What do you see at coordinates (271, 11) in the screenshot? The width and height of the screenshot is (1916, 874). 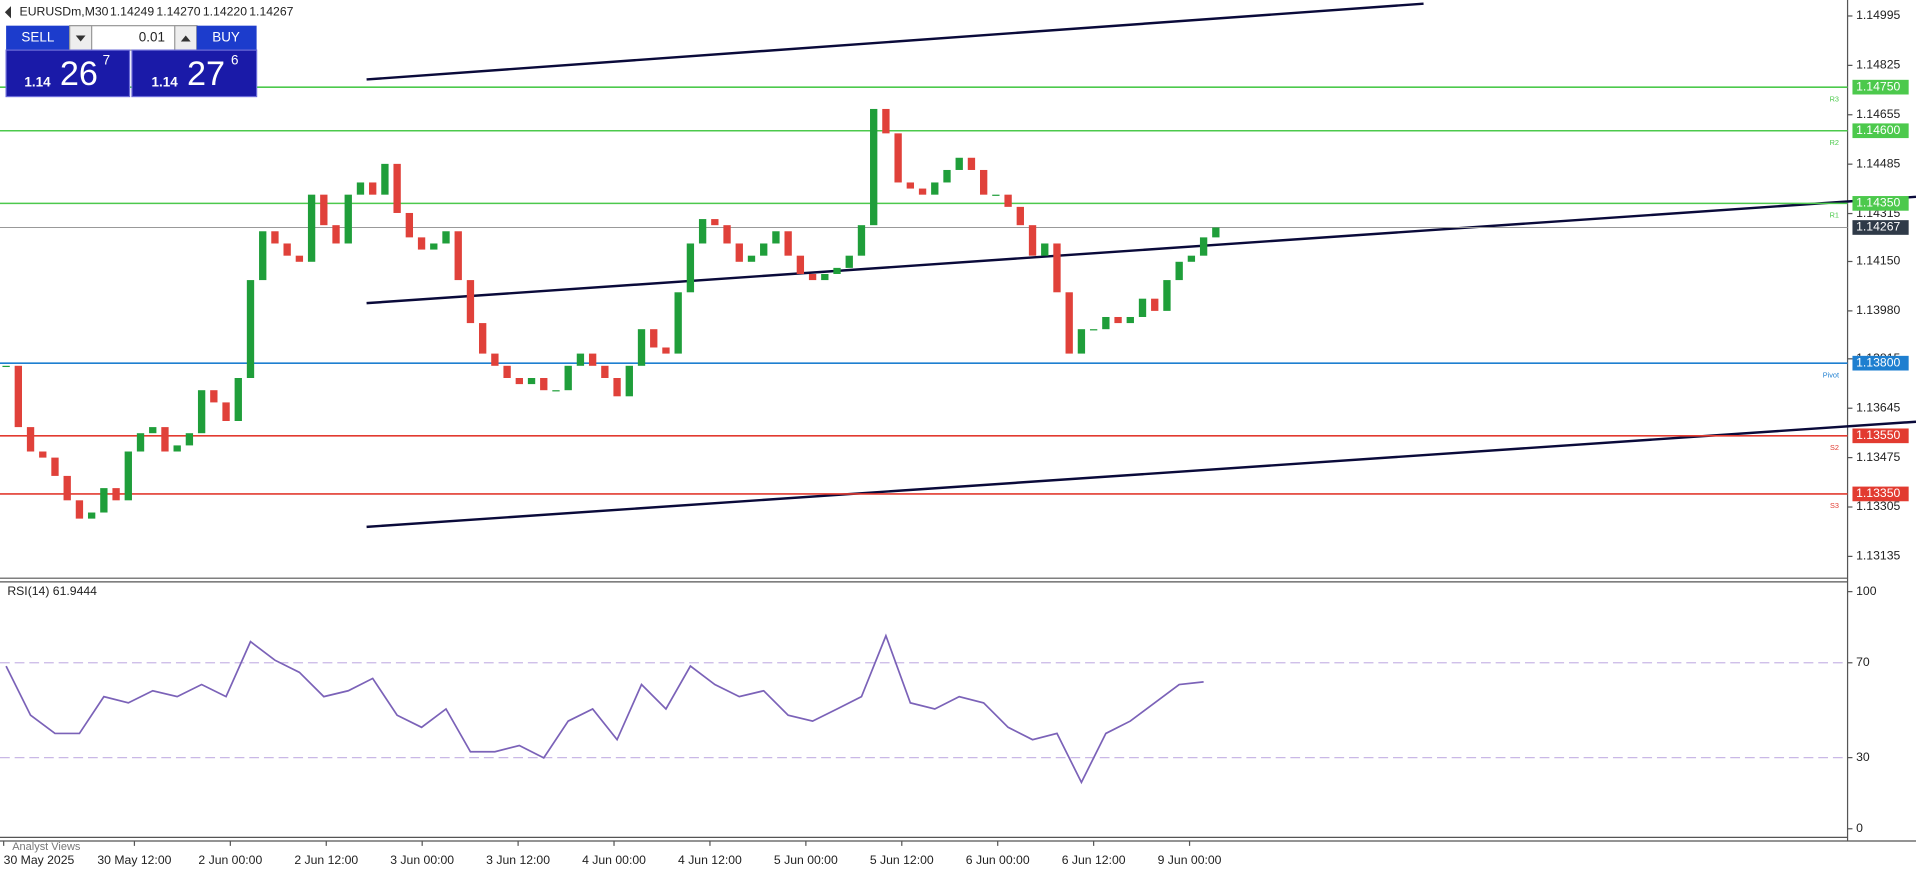 I see `ohlc-close: 1.14267` at bounding box center [271, 11].